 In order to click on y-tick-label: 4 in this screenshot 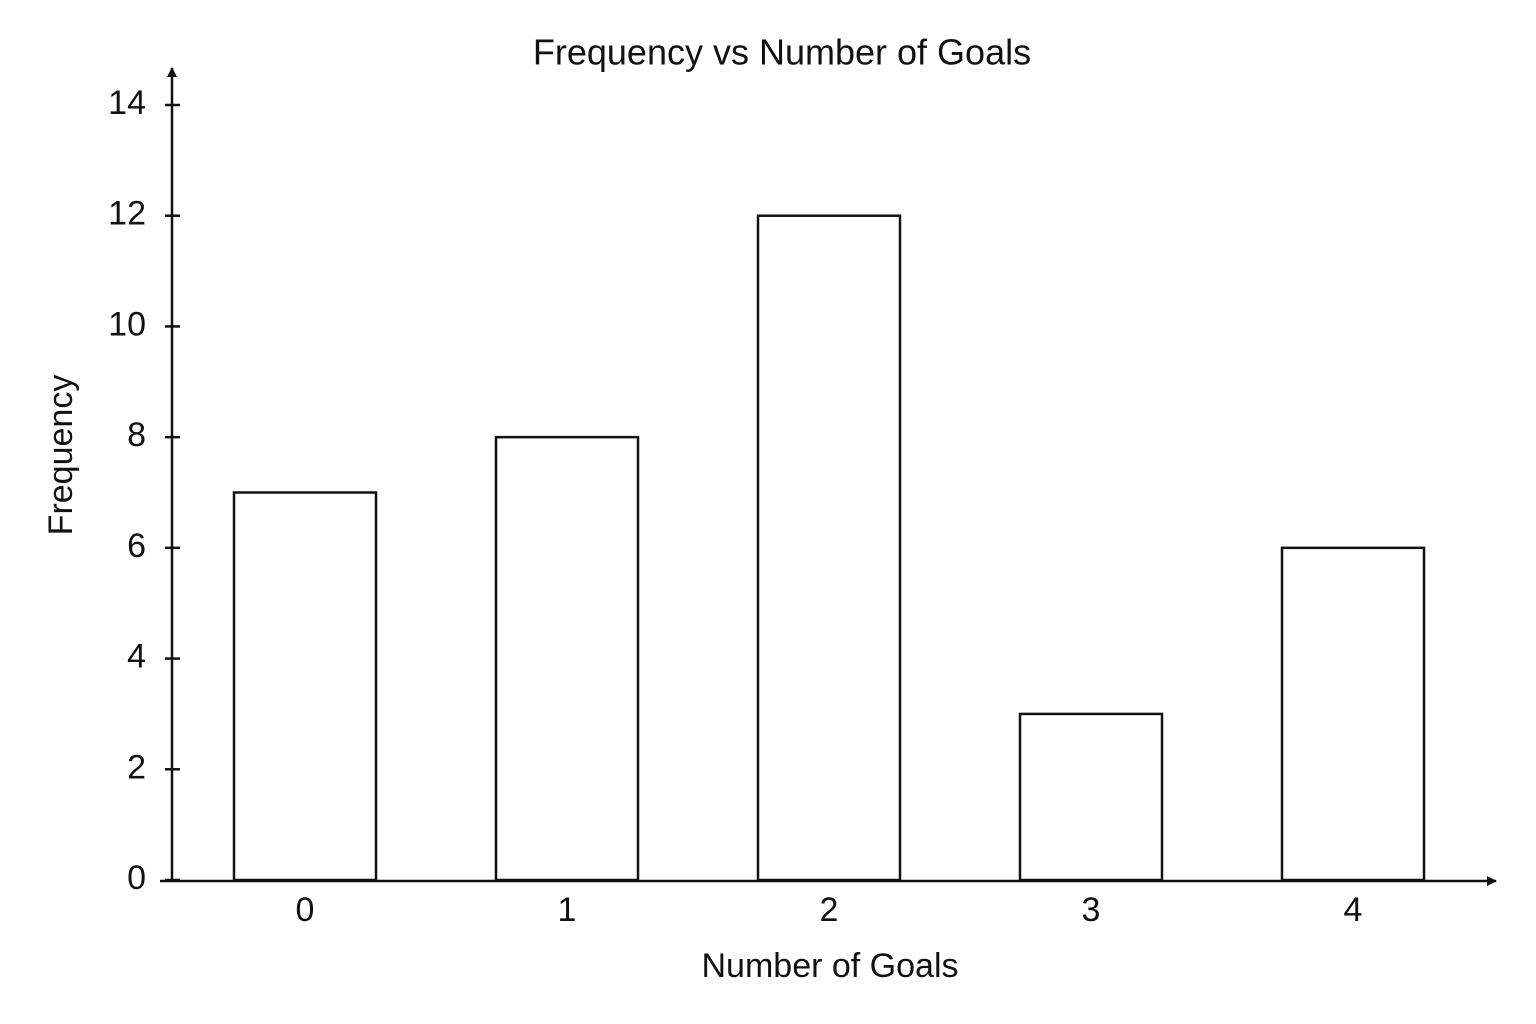, I will do `click(136, 657)`.